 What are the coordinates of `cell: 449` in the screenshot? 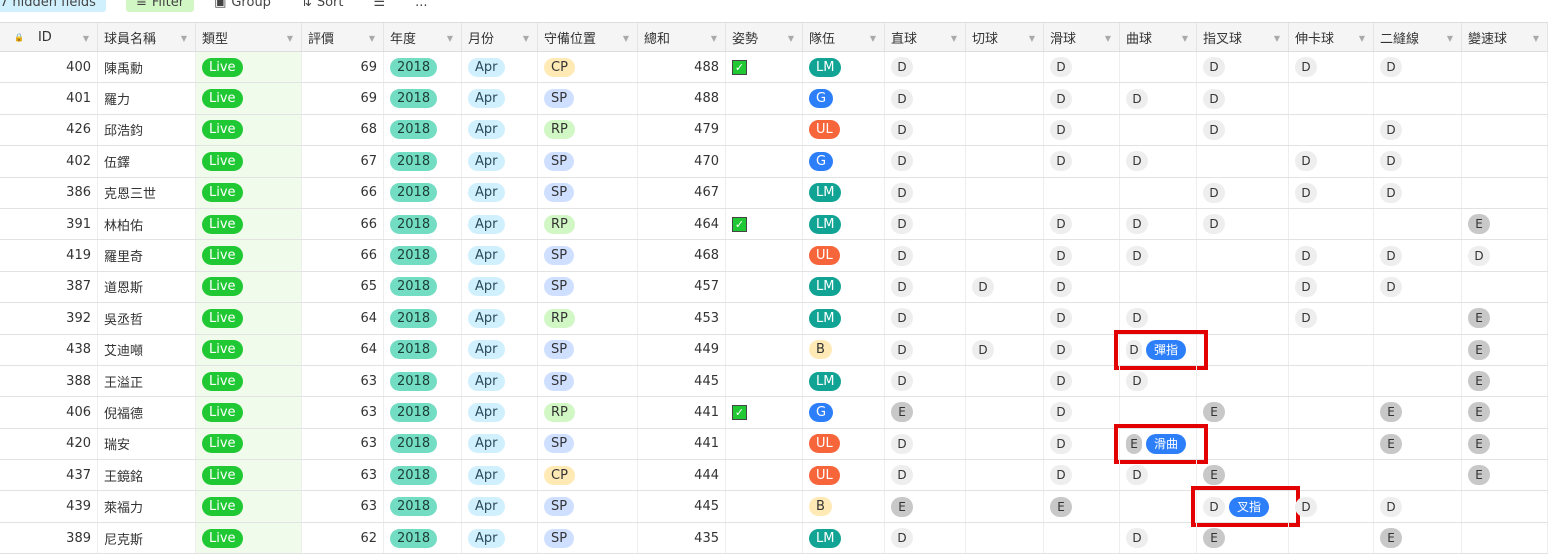 It's located at (682, 349).